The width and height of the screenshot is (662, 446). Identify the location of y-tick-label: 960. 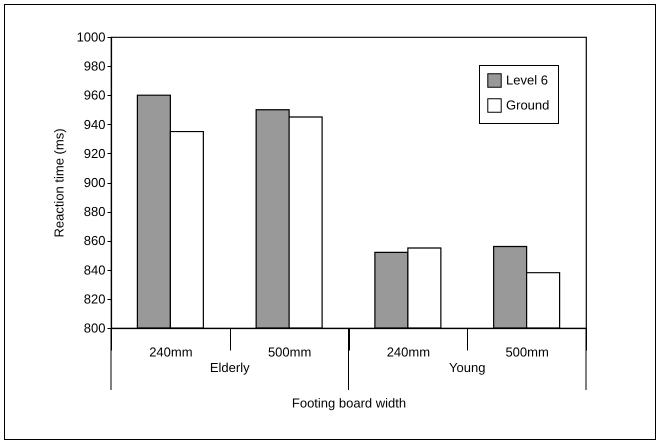
(95, 95).